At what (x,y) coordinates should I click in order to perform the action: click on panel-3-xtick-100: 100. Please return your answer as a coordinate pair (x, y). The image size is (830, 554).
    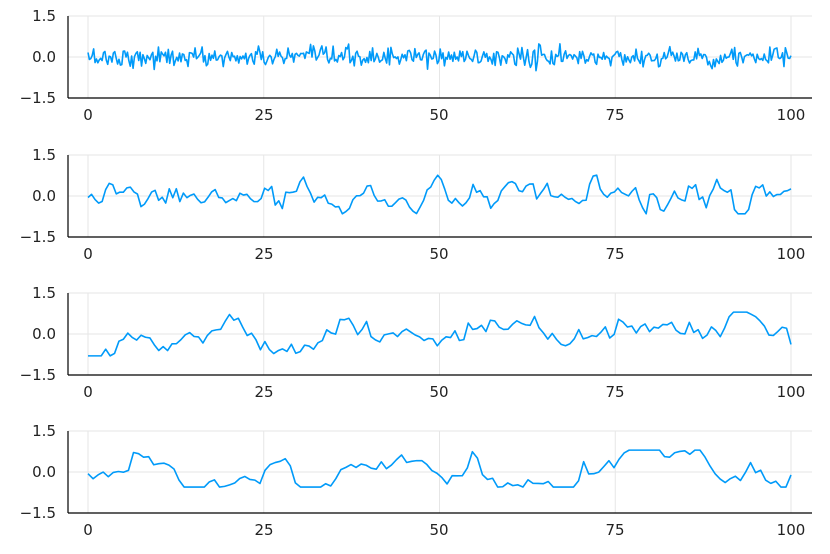
    Looking at the image, I should click on (791, 392).